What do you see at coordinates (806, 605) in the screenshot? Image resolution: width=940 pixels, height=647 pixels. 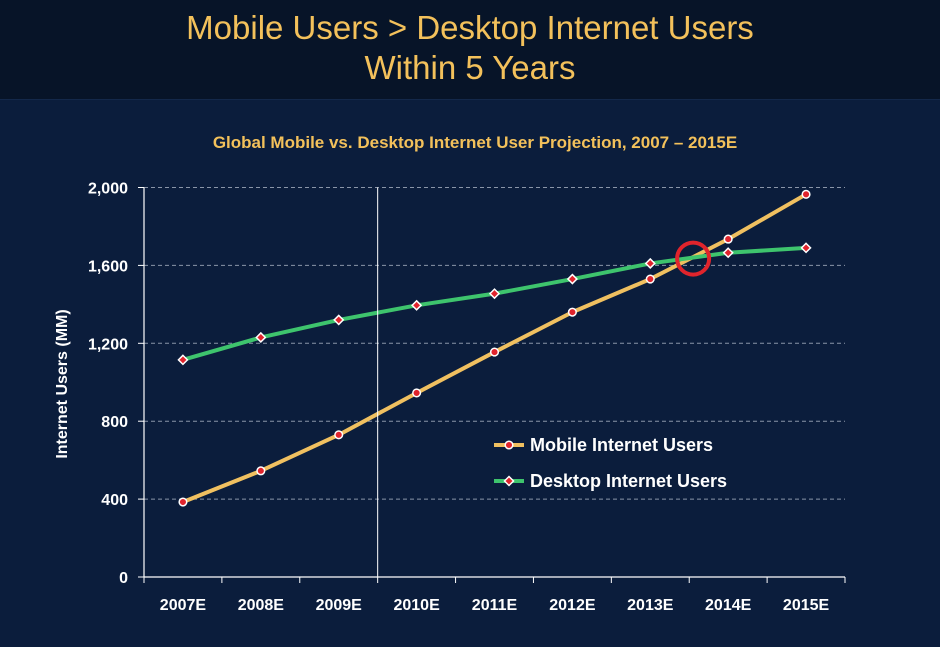 I see `x-tick-label: 2015E` at bounding box center [806, 605].